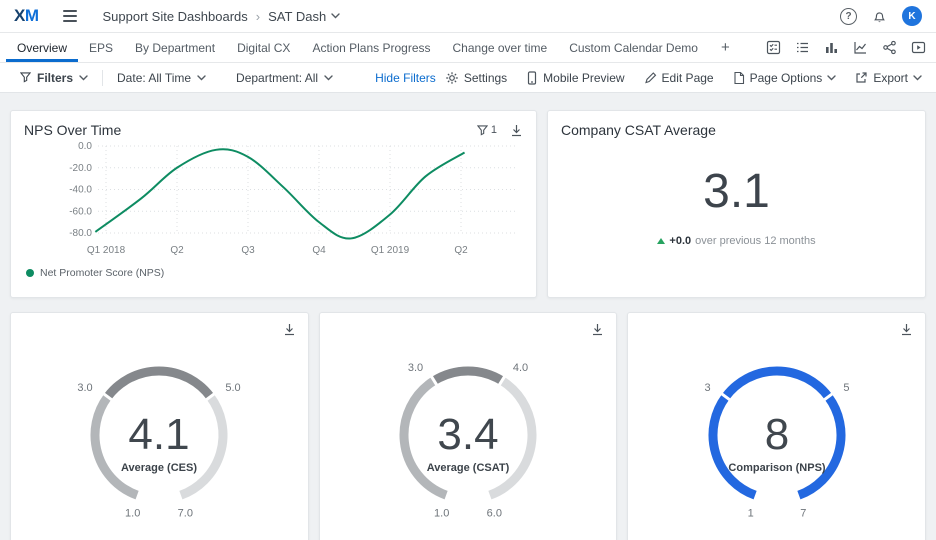 Image resolution: width=936 pixels, height=540 pixels. I want to click on chart-legend: Net Promoter Score (NPS), so click(273, 273).